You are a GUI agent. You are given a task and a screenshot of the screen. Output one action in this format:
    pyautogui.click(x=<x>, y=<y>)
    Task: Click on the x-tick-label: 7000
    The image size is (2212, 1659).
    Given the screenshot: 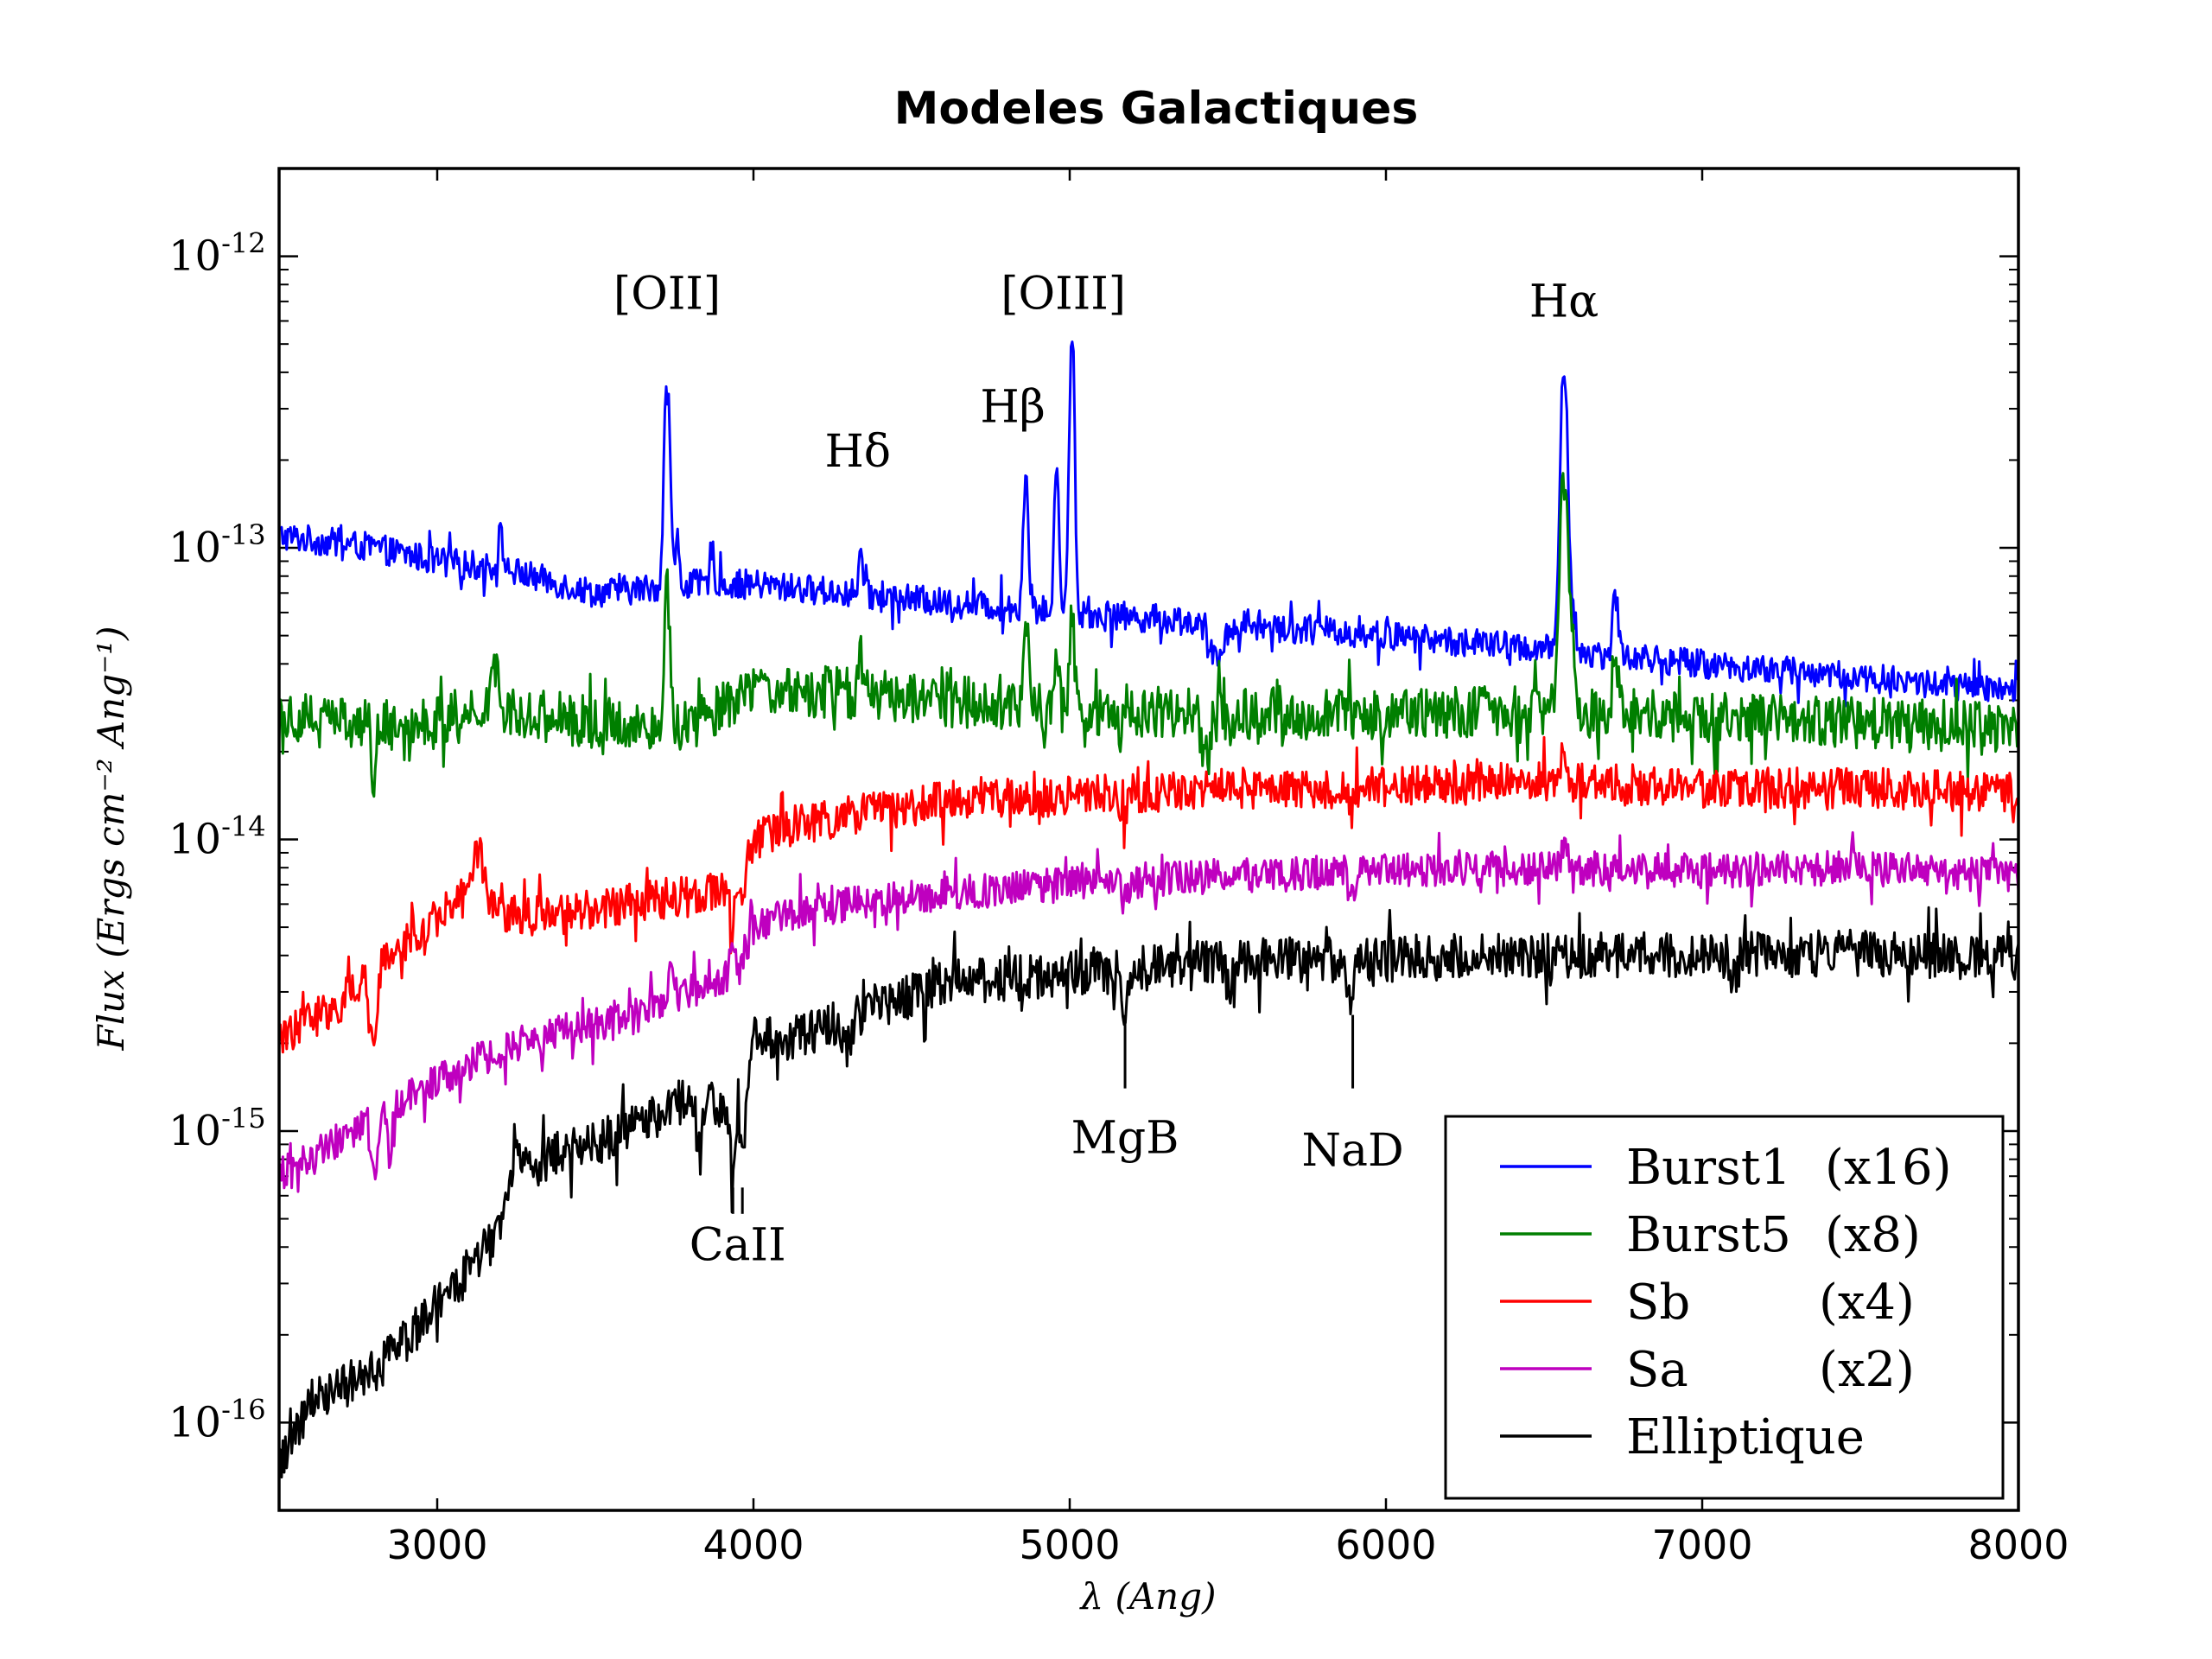 What is the action you would take?
    pyautogui.click(x=1701, y=1545)
    